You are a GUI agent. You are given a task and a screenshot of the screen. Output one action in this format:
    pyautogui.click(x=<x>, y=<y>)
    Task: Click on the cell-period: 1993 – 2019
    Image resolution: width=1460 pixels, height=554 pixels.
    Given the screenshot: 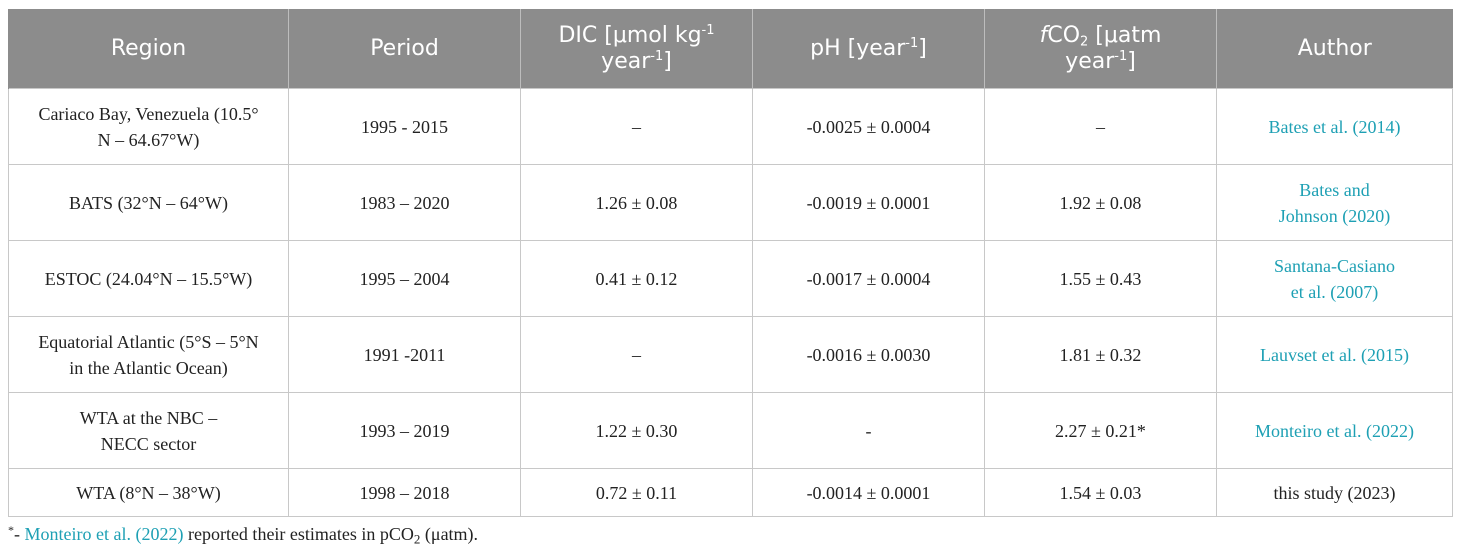 What is the action you would take?
    pyautogui.click(x=404, y=430)
    